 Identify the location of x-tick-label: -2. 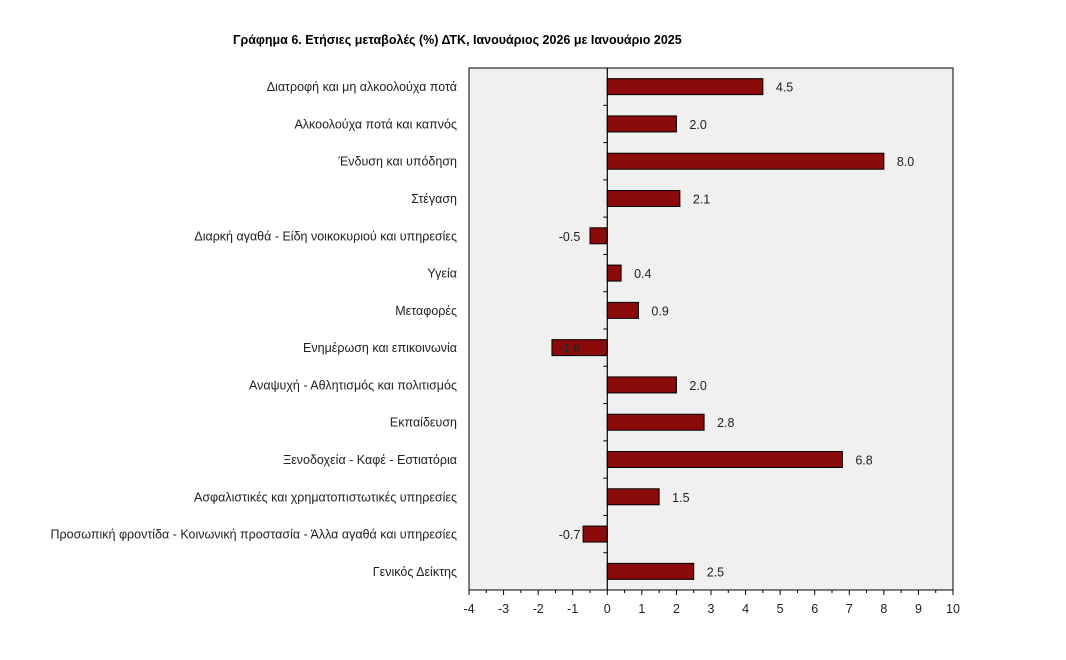
(538, 609).